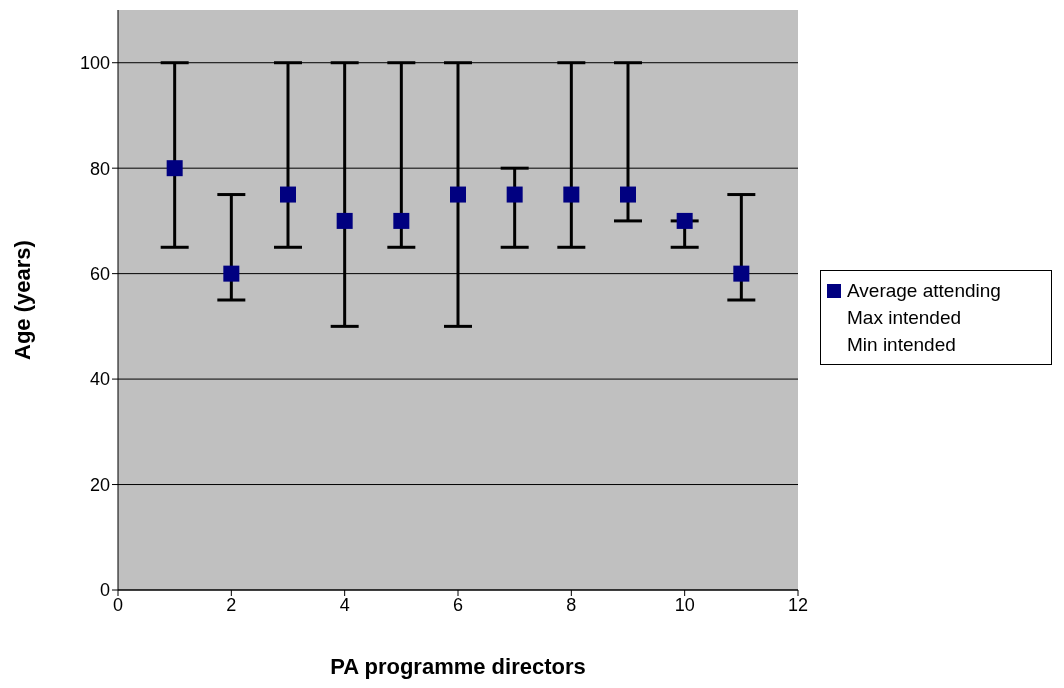  I want to click on y-tick-label: 100, so click(94, 63).